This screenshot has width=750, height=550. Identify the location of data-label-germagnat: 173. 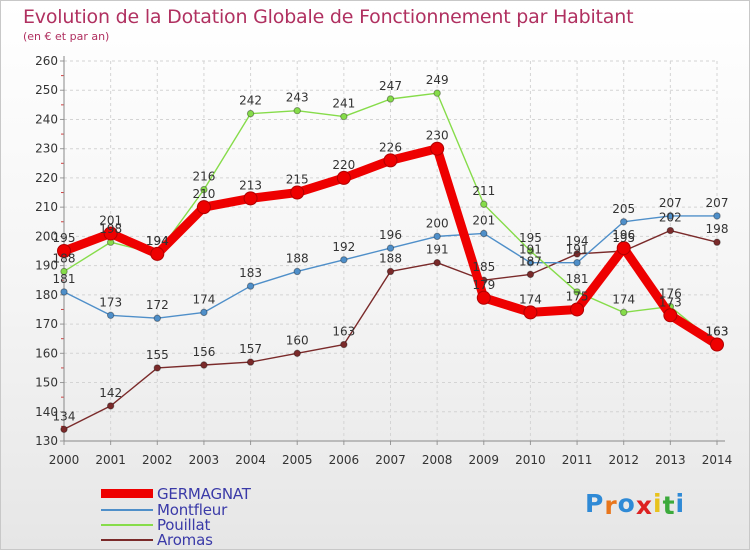
(670, 302).